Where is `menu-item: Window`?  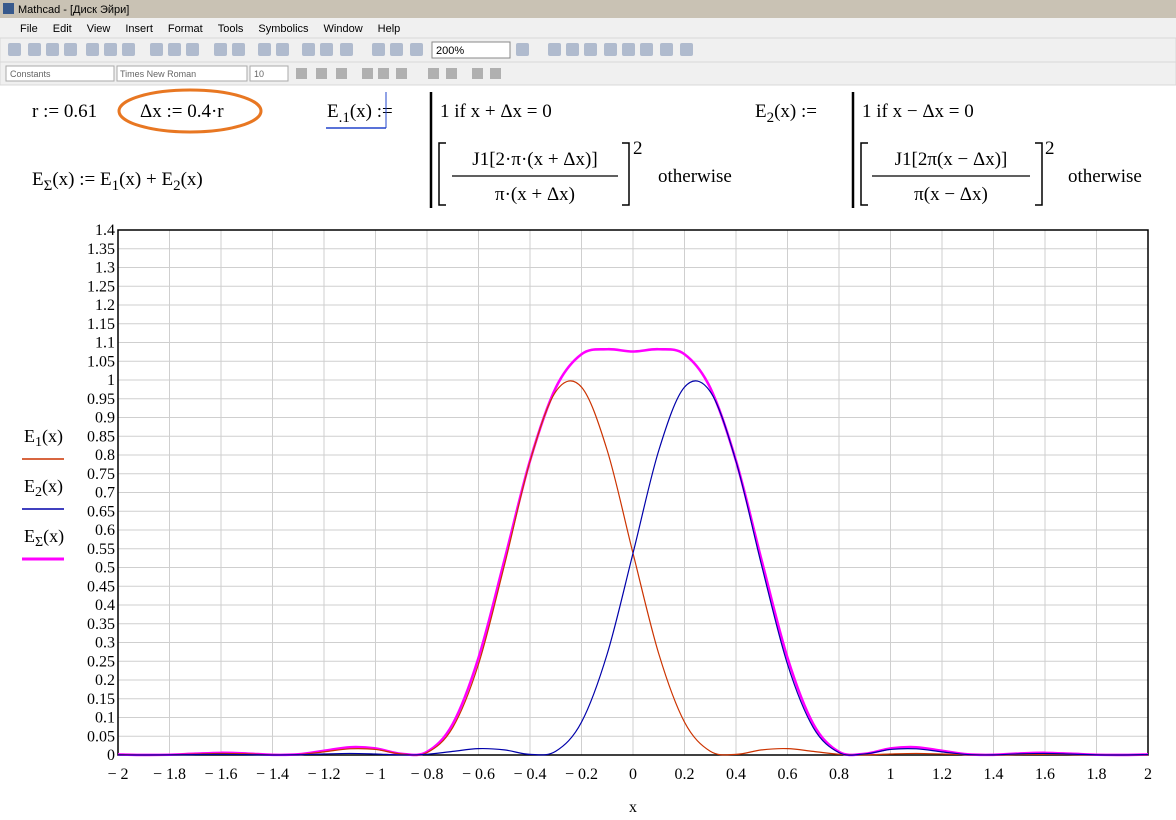
menu-item: Window is located at coordinates (343, 29).